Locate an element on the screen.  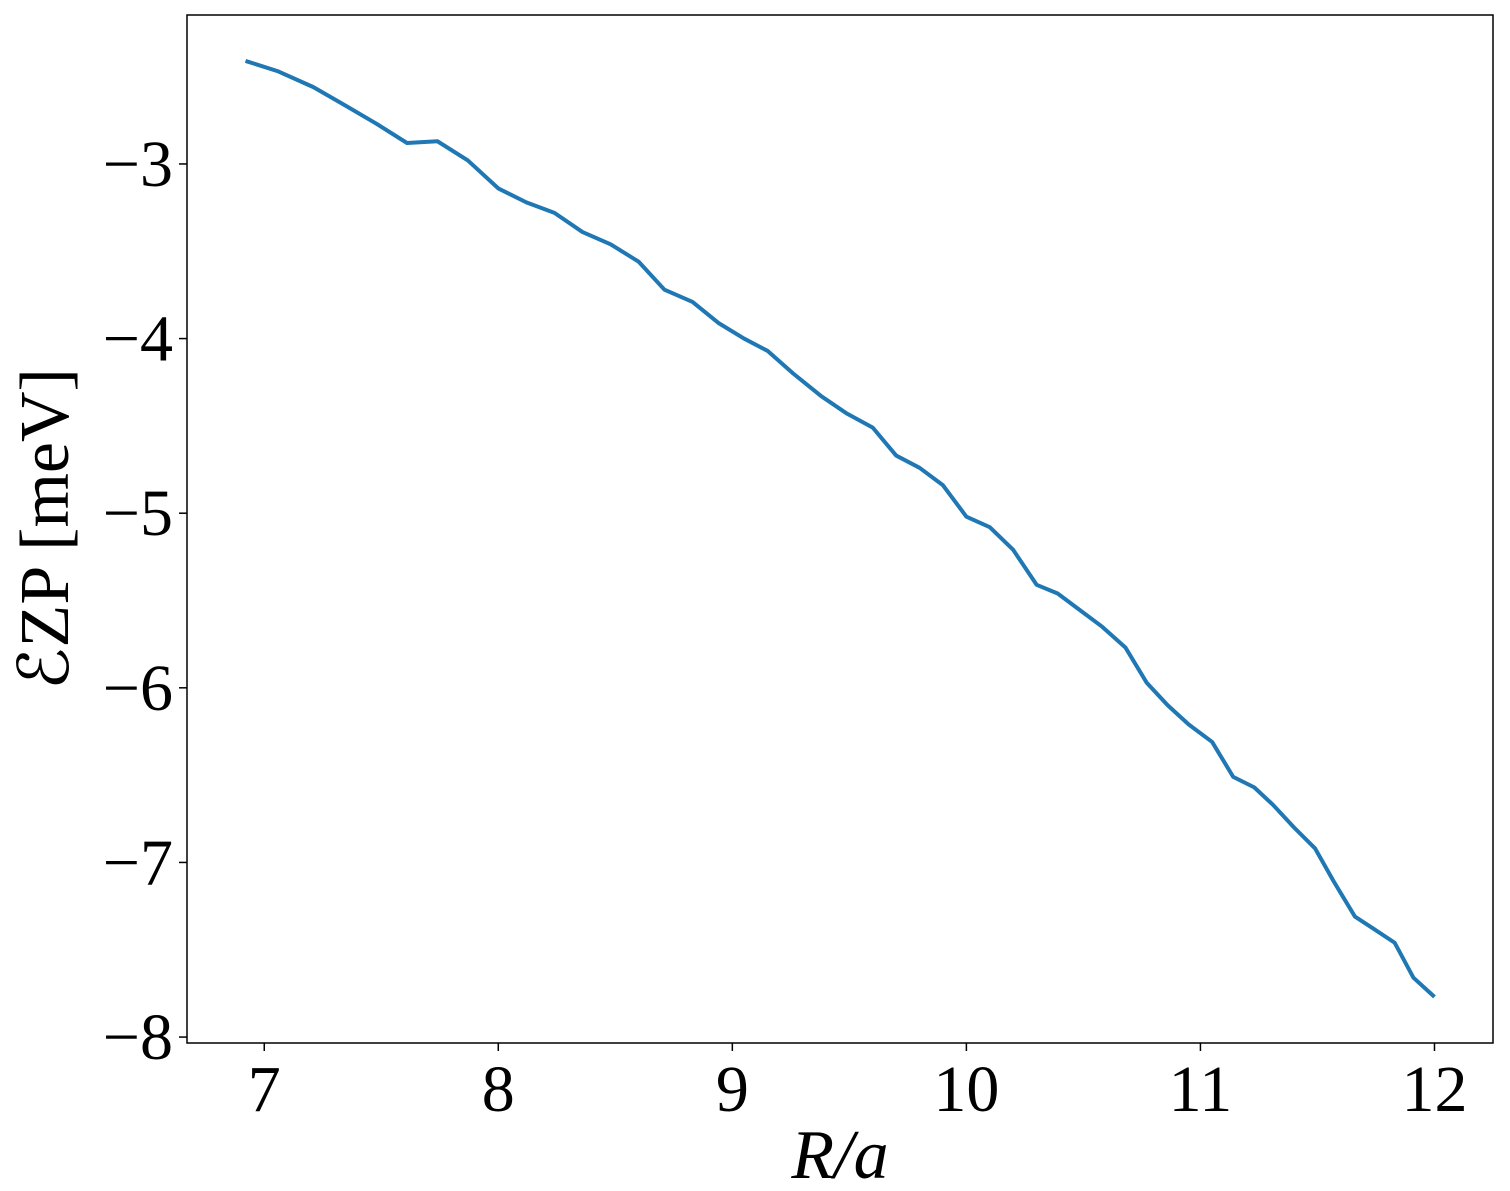
y-tick-label: −8 is located at coordinates (138, 1037).